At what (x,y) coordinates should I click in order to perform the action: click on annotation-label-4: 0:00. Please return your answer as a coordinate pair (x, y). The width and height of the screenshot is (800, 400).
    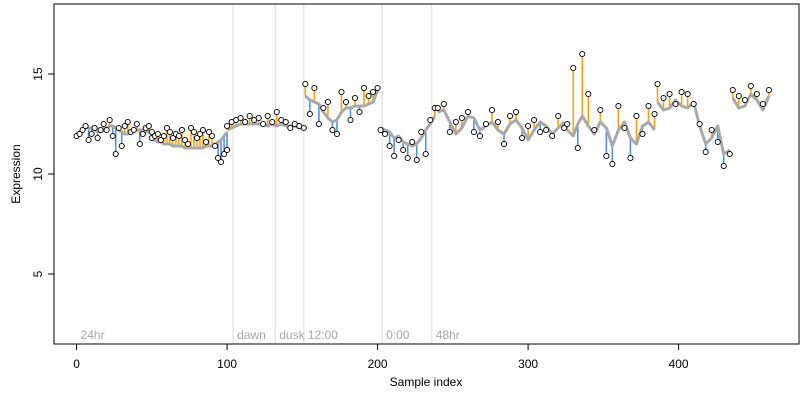
    Looking at the image, I should click on (398, 335).